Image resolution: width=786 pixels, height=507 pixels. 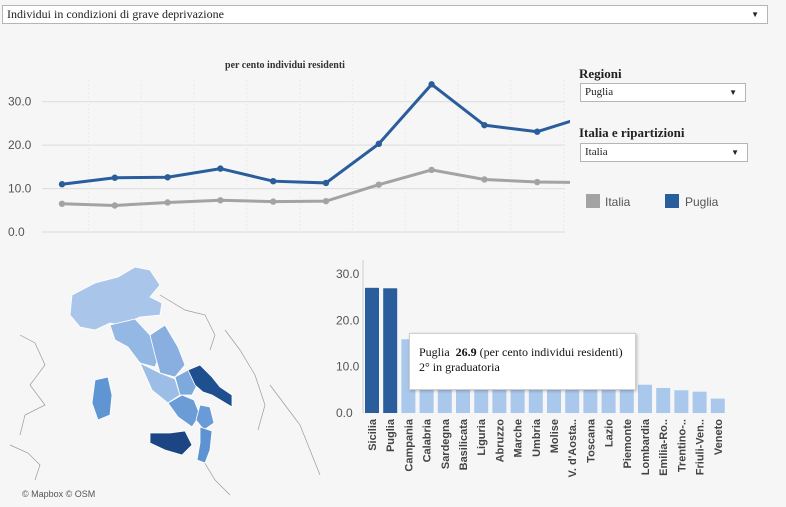 I want to click on x-tick-label: Emilia-Ro.., so click(x=664, y=447).